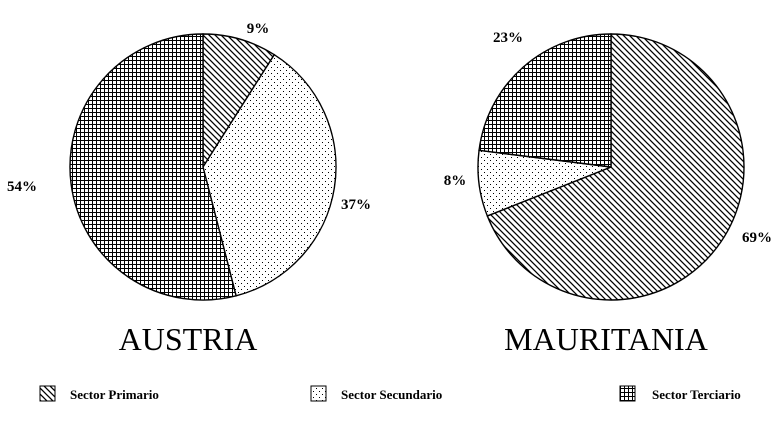 Image resolution: width=784 pixels, height=425 pixels. Describe the element at coordinates (455, 181) in the screenshot. I see `slice-label-mauritania-secundario: 8%` at that location.